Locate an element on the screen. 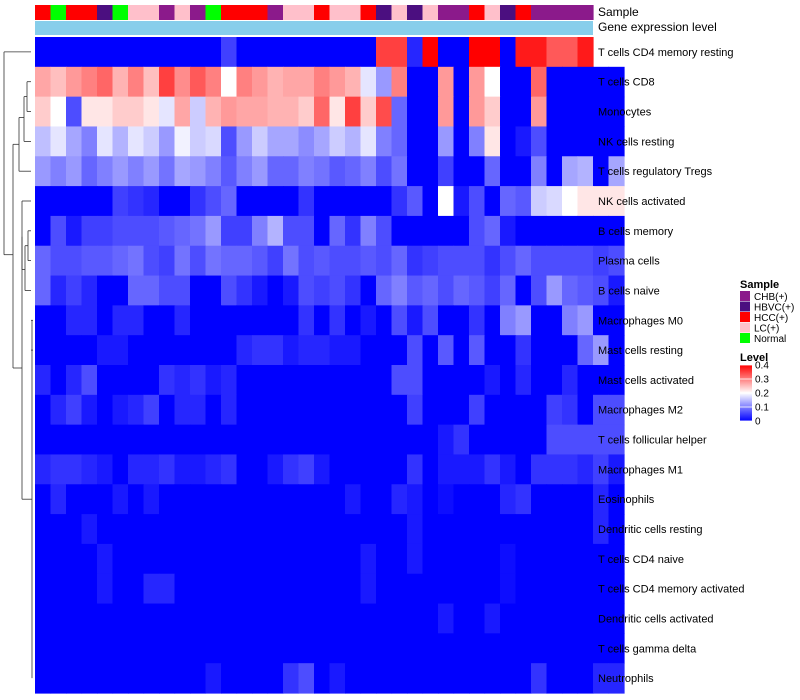 This screenshot has height=700, width=800. row-label: B cells memory is located at coordinates (636, 232).